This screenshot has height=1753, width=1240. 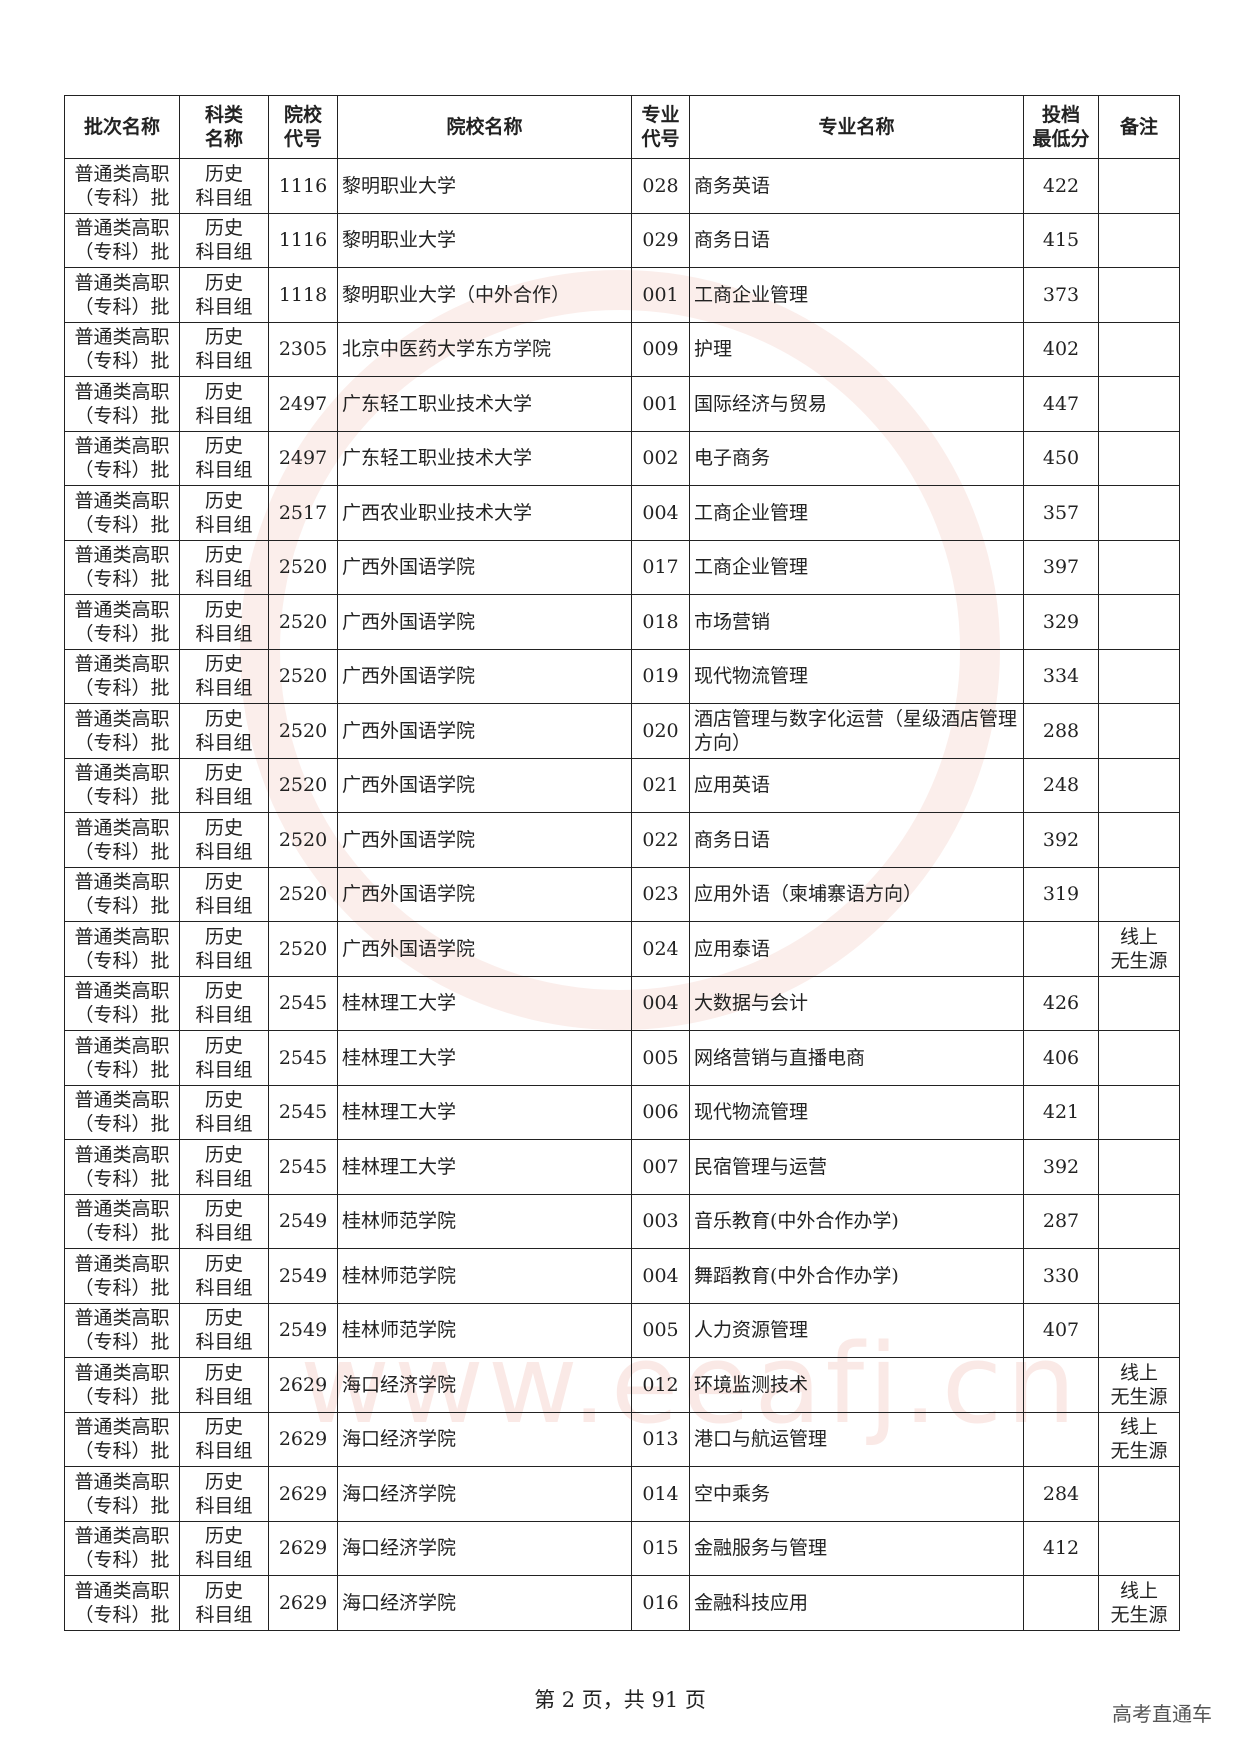 What do you see at coordinates (484, 186) in the screenshot?
I see `table-cell: 黎明职业大学` at bounding box center [484, 186].